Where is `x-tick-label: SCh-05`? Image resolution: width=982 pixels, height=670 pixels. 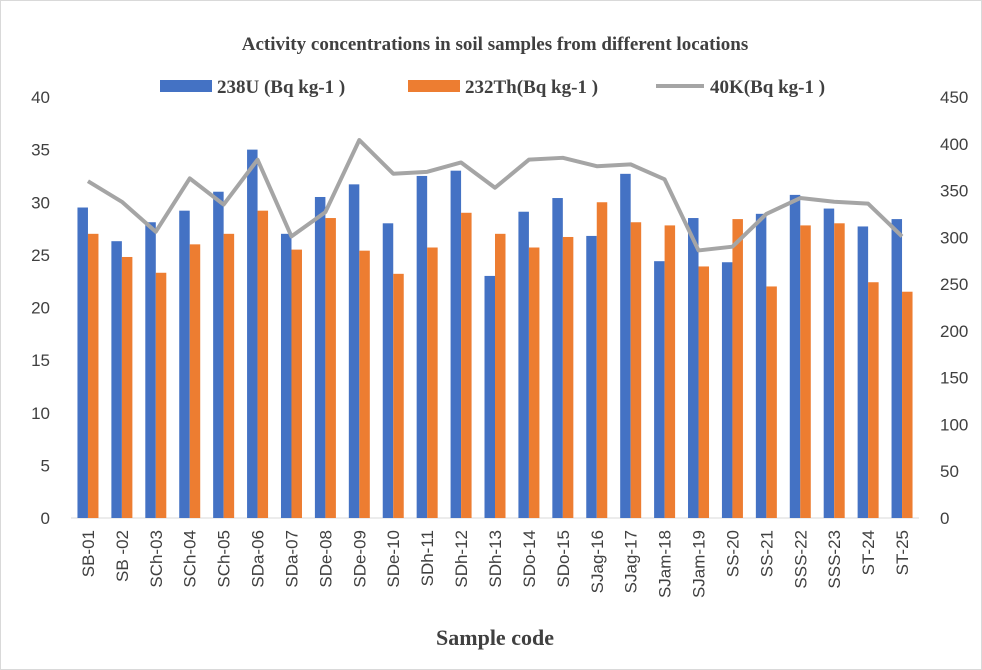 x-tick-label: SCh-05 is located at coordinates (224, 559).